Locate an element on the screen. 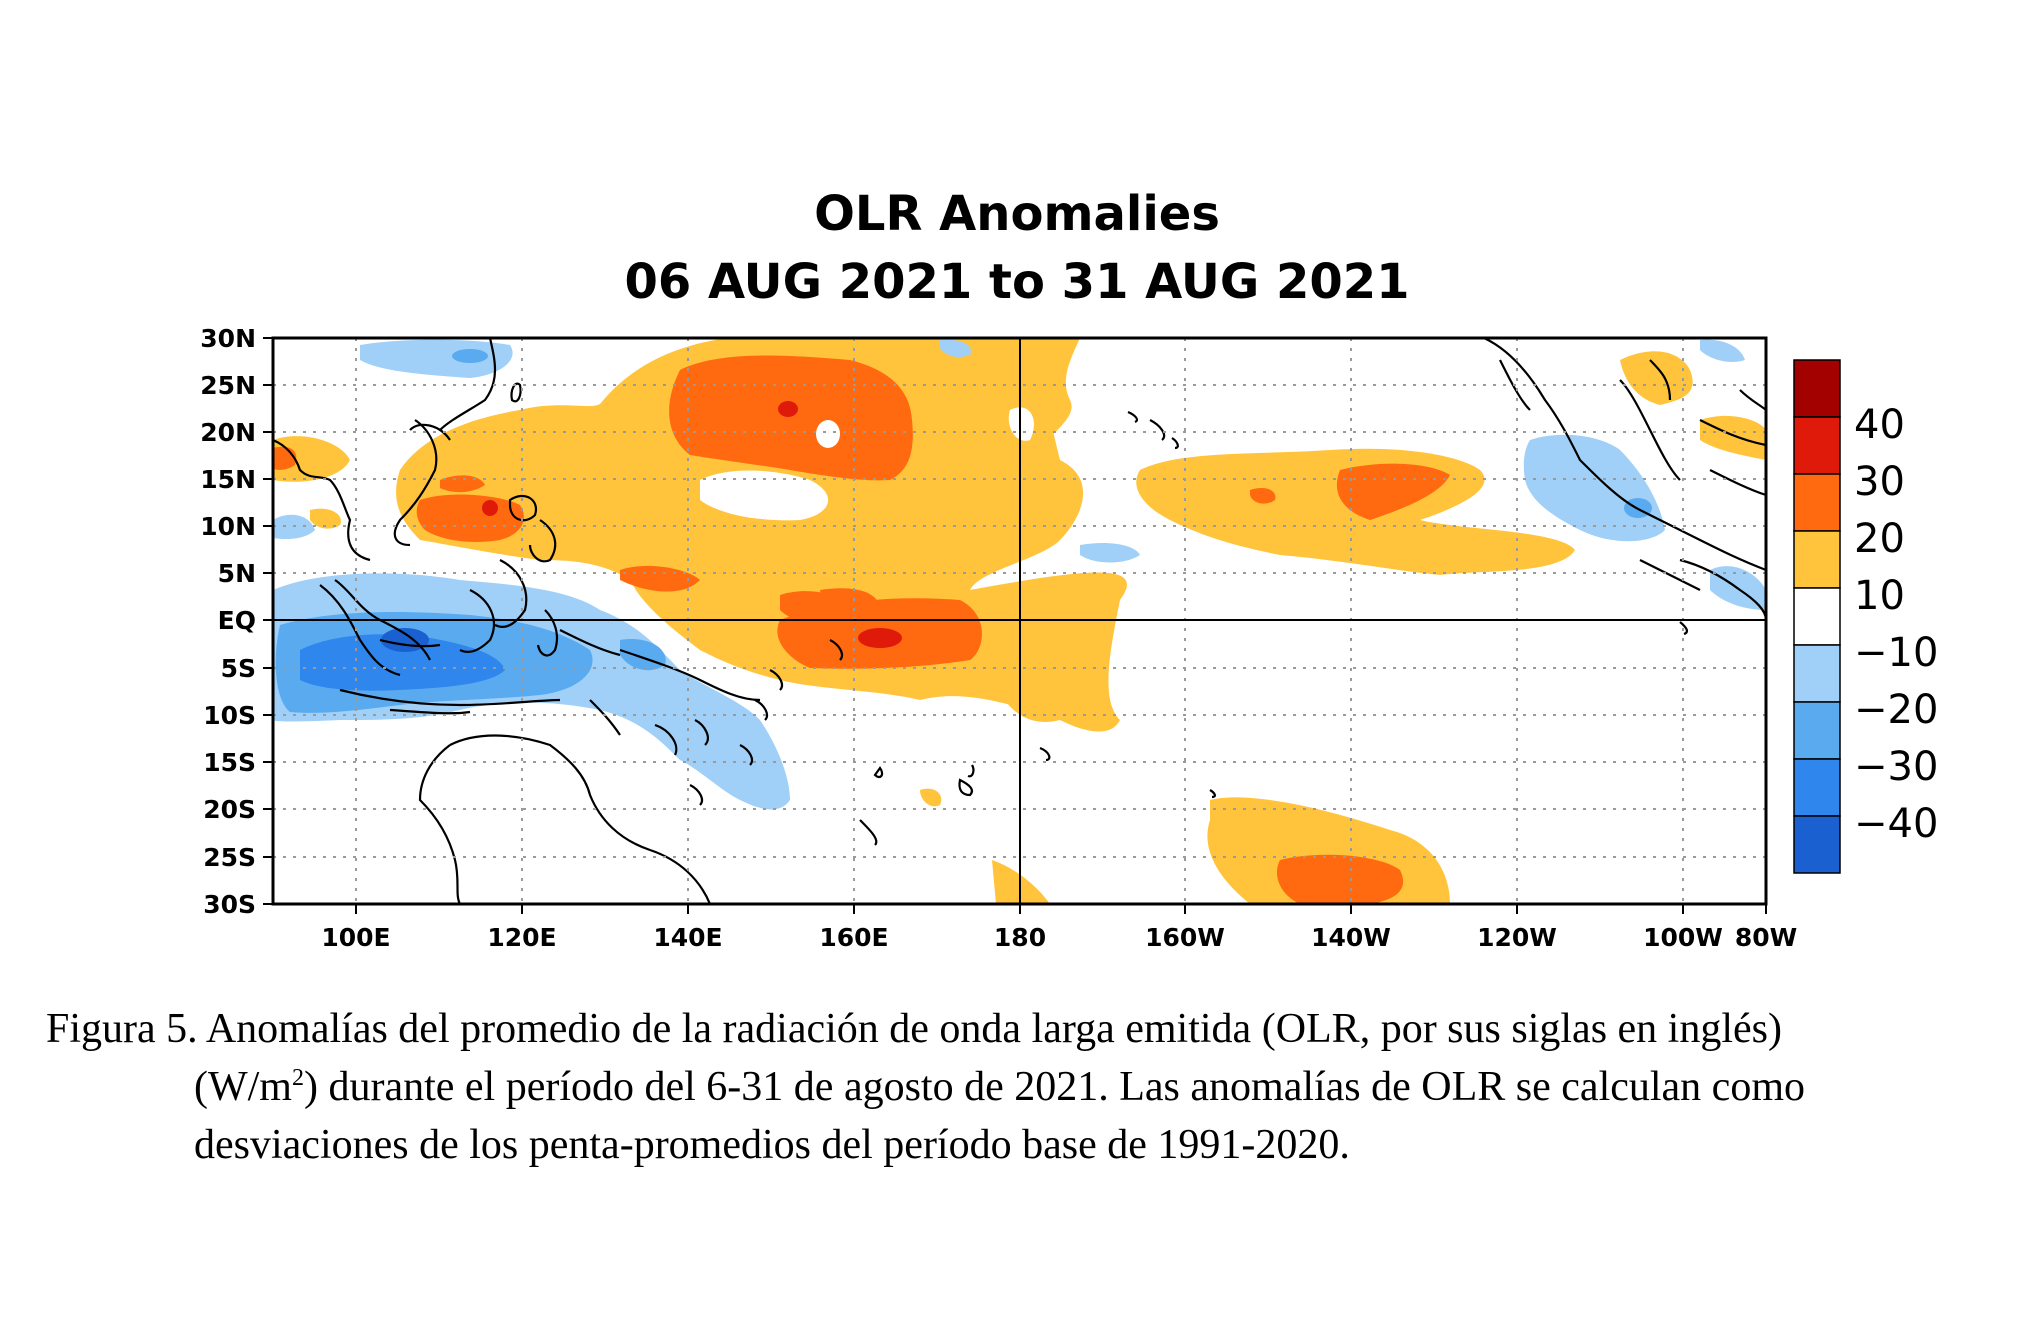  lat-tick-label: 10N is located at coordinates (228, 526).